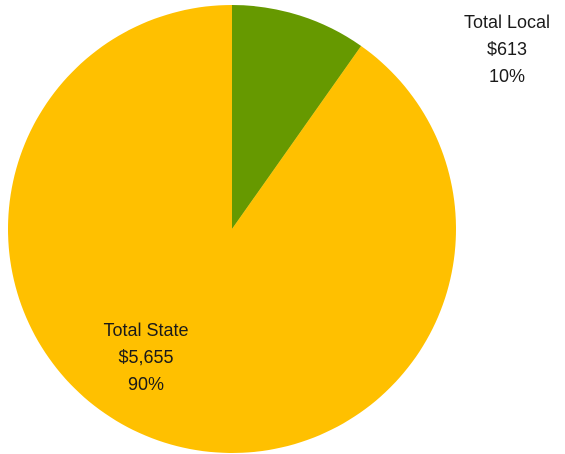 The width and height of the screenshot is (565, 454). Describe the element at coordinates (297, 117) in the screenshot. I see `pie-slice-local` at that location.